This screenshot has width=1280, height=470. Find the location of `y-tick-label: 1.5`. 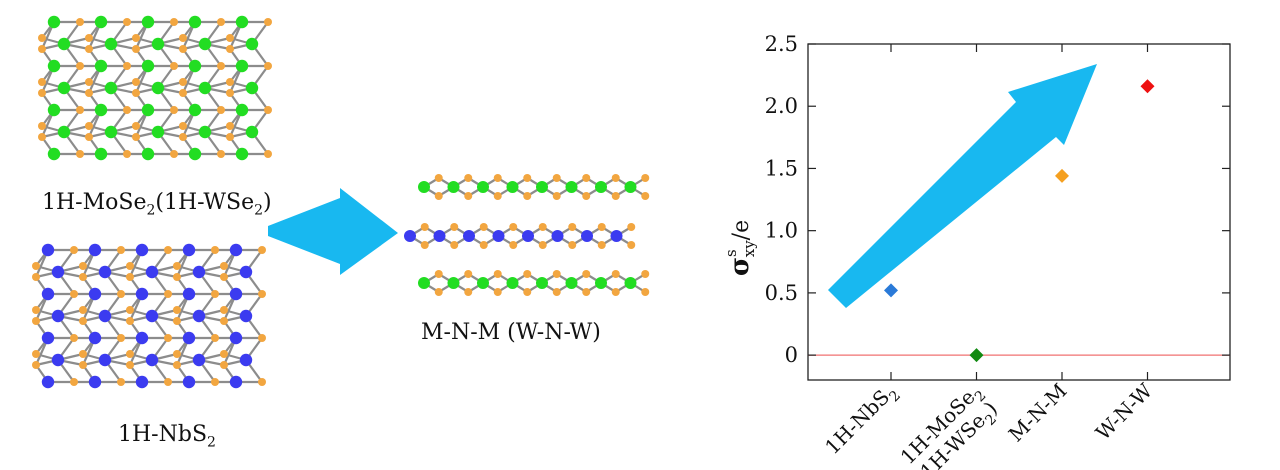

y-tick-label: 1.5 is located at coordinates (781, 168).